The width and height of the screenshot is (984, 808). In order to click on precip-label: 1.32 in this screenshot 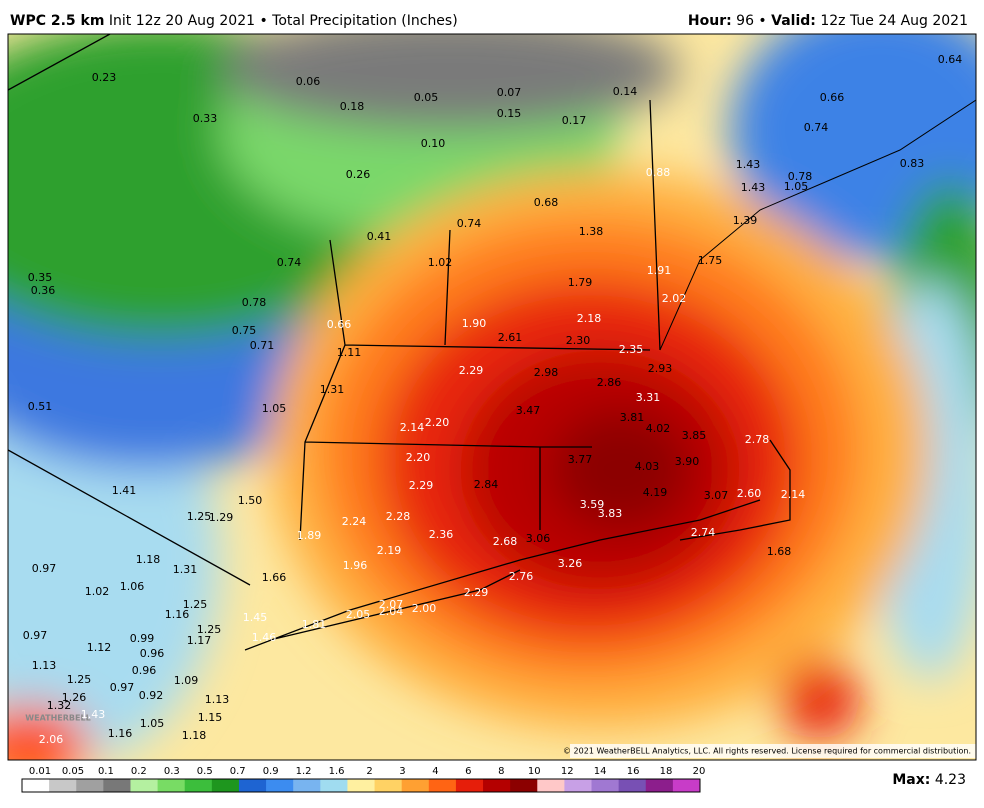, I will do `click(59, 705)`.